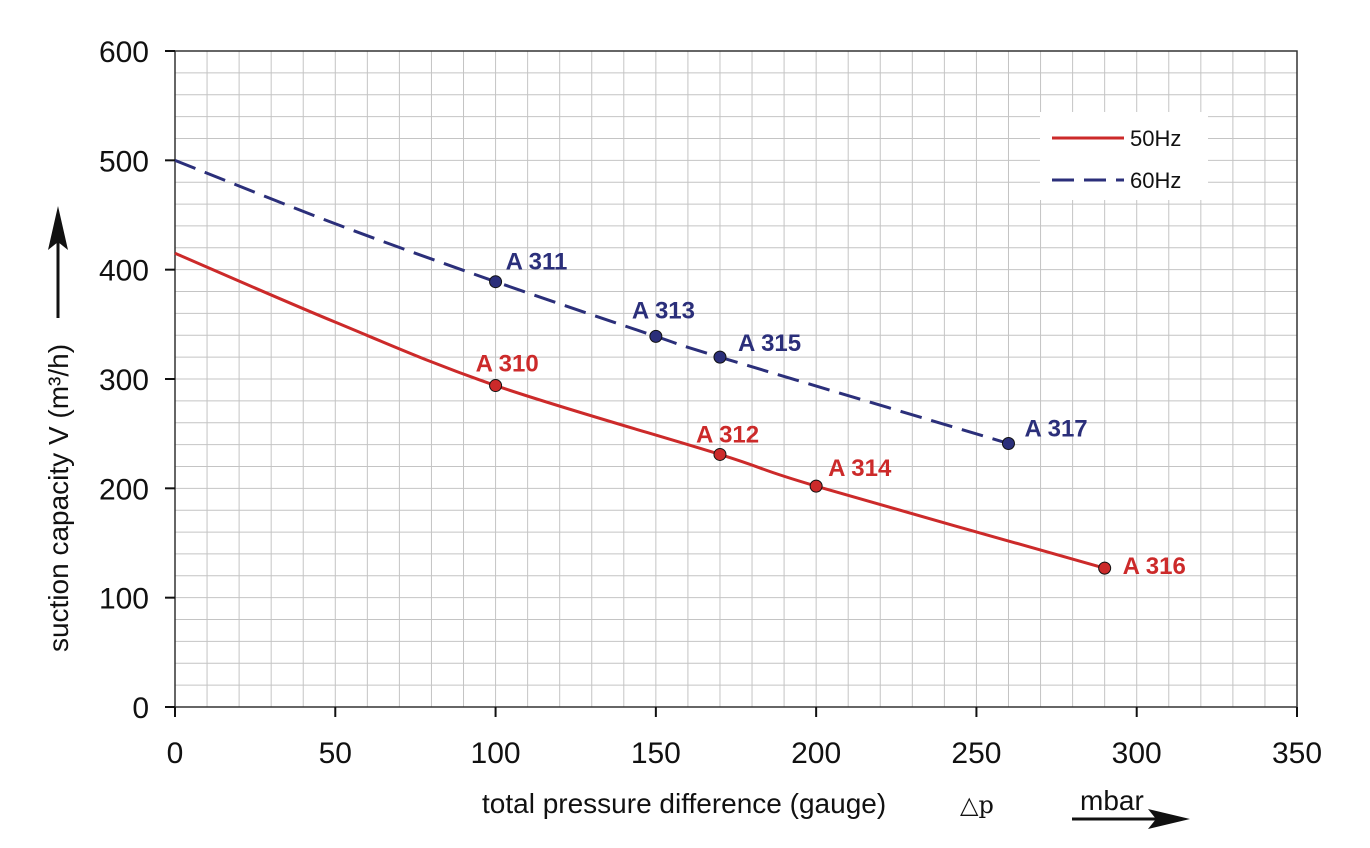 The height and width of the screenshot is (848, 1370). What do you see at coordinates (1137, 753) in the screenshot?
I see `x-tick-label: 300` at bounding box center [1137, 753].